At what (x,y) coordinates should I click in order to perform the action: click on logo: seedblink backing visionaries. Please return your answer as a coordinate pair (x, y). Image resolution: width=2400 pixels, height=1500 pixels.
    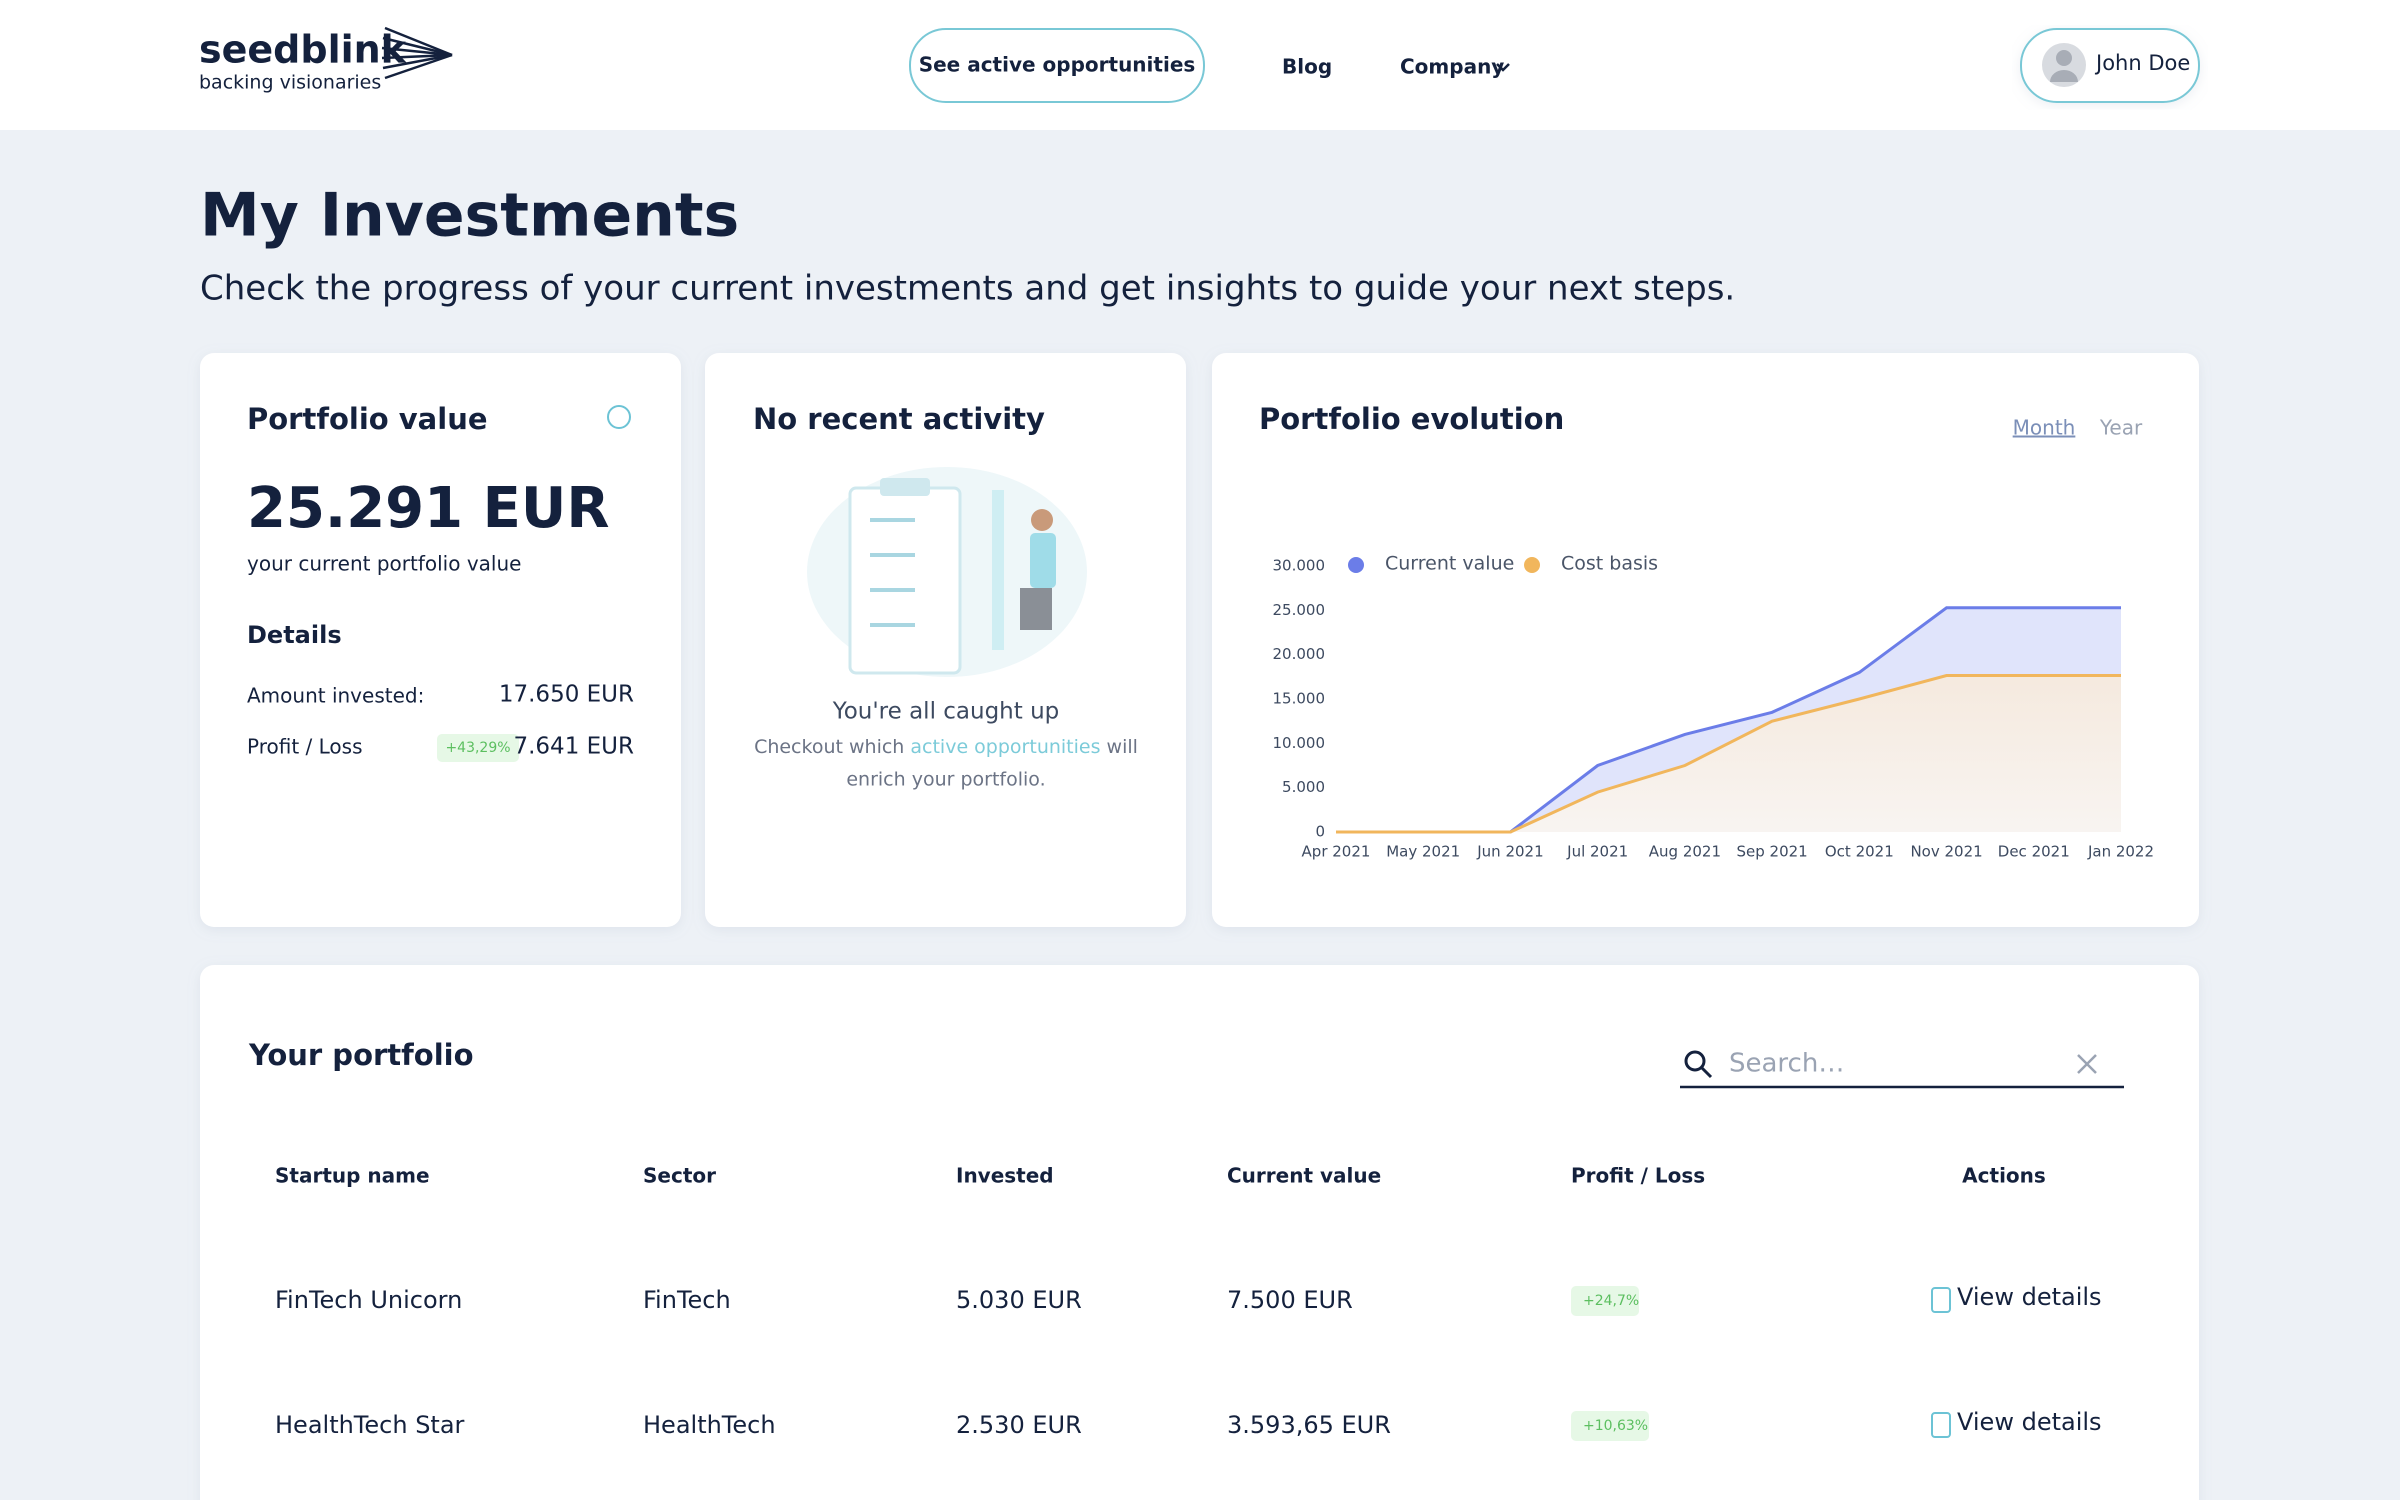
    Looking at the image, I should click on (326, 60).